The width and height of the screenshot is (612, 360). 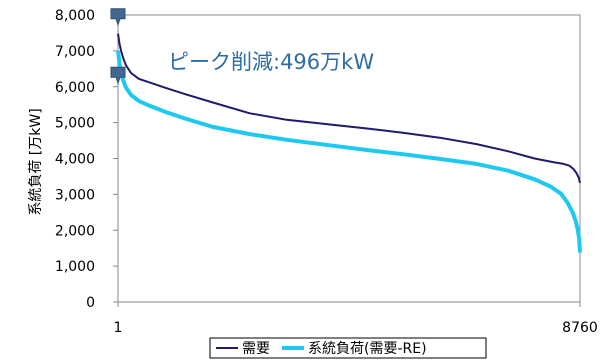 What do you see at coordinates (118, 328) in the screenshot?
I see `x-tick-label: 1` at bounding box center [118, 328].